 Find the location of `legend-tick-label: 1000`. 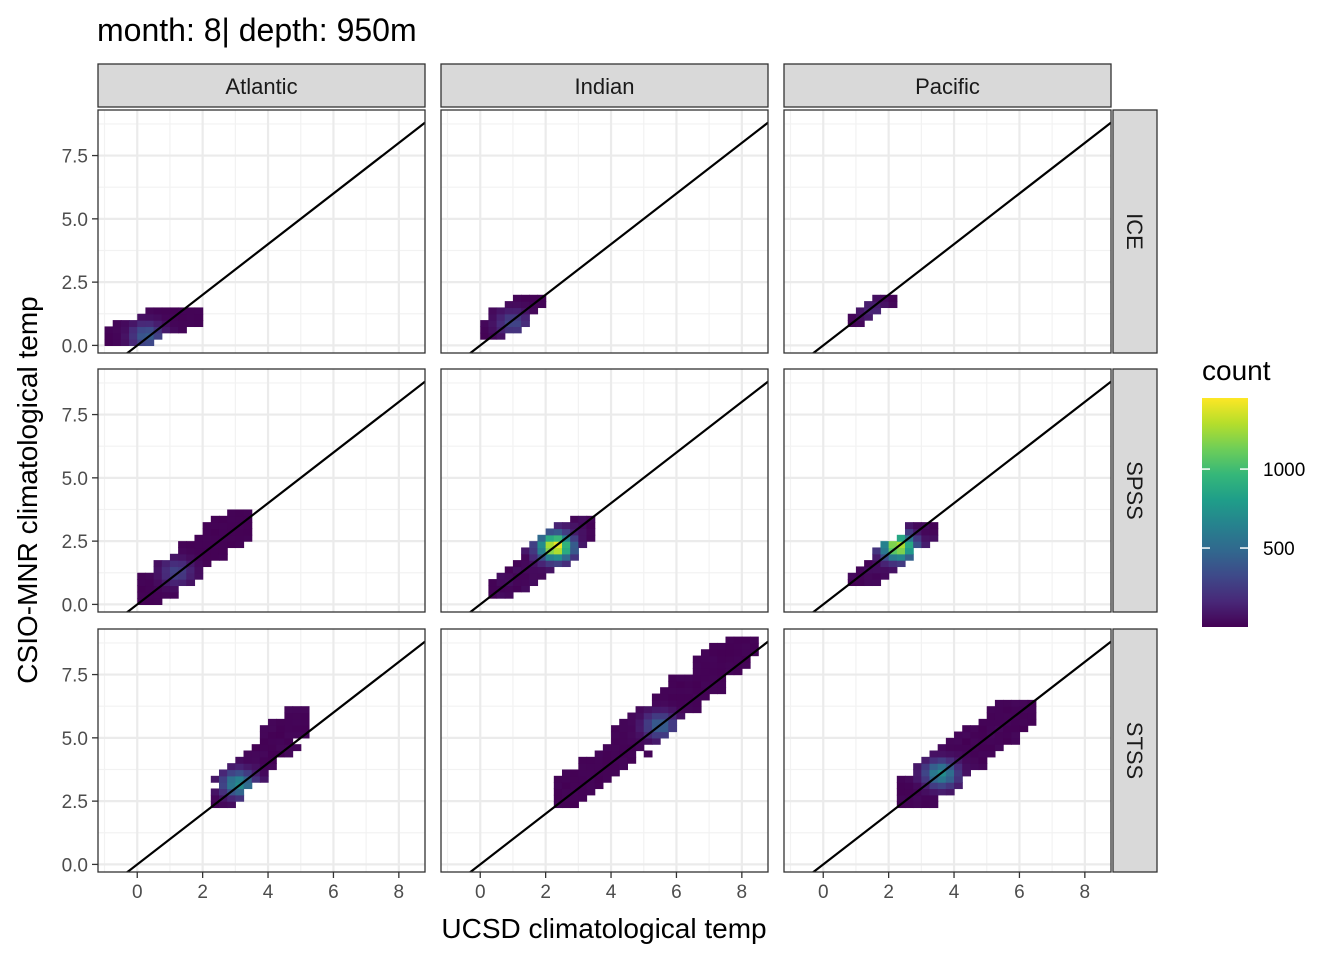

legend-tick-label: 1000 is located at coordinates (1284, 470).